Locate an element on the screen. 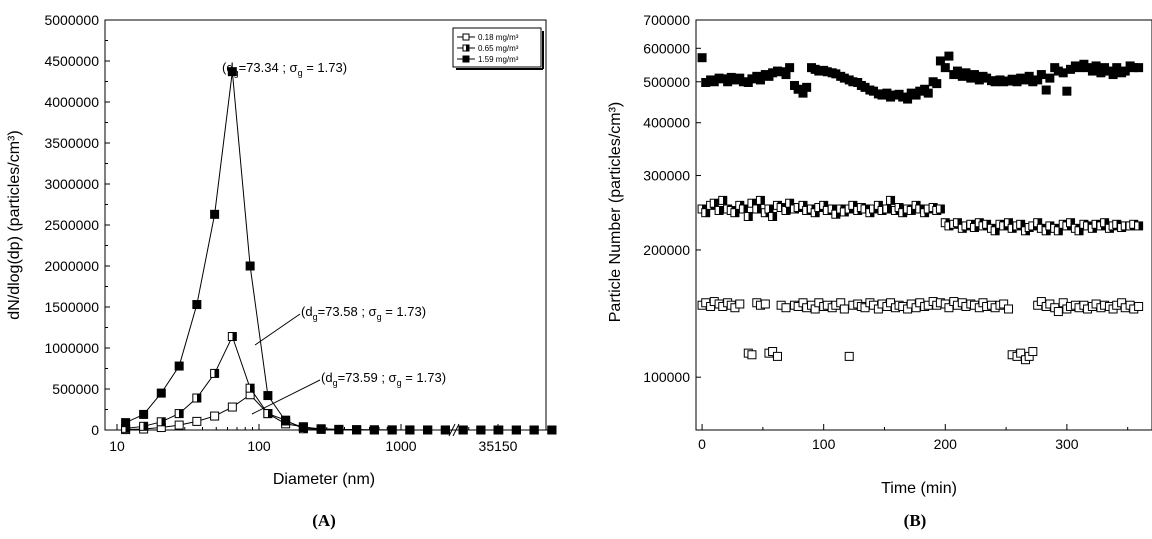  y-tick-label: 300000 is located at coordinates (666, 176).